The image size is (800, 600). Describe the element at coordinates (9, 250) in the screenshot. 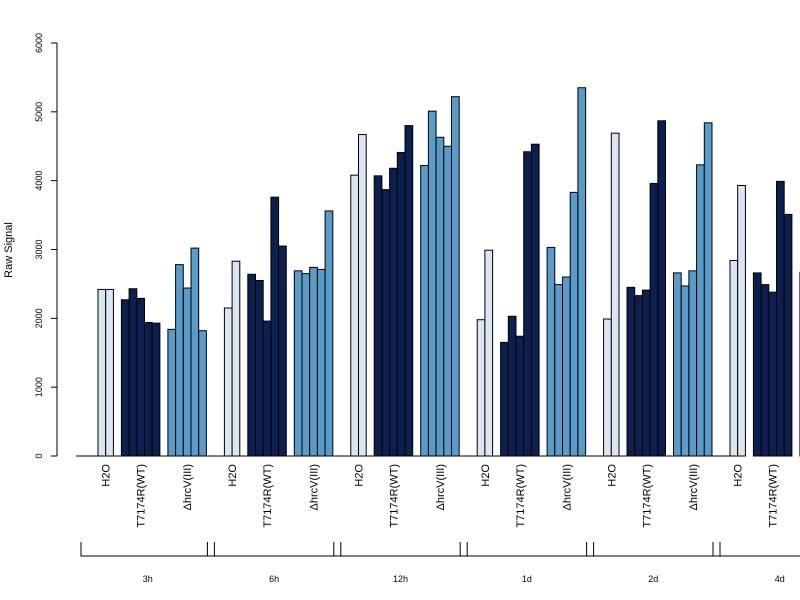

I see `y-axis-label: Raw Signal` at that location.